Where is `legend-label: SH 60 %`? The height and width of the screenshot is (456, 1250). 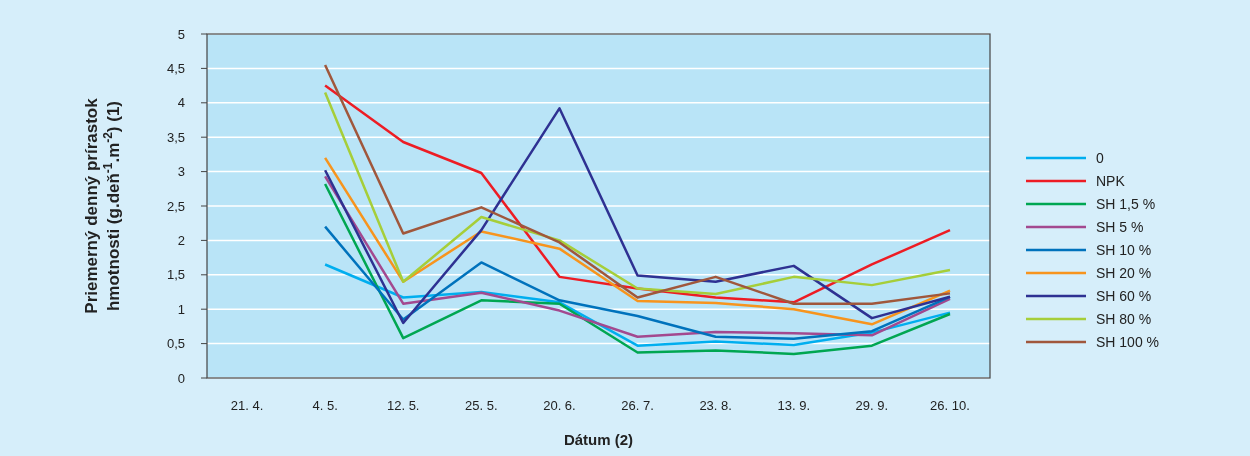 legend-label: SH 60 % is located at coordinates (1124, 295).